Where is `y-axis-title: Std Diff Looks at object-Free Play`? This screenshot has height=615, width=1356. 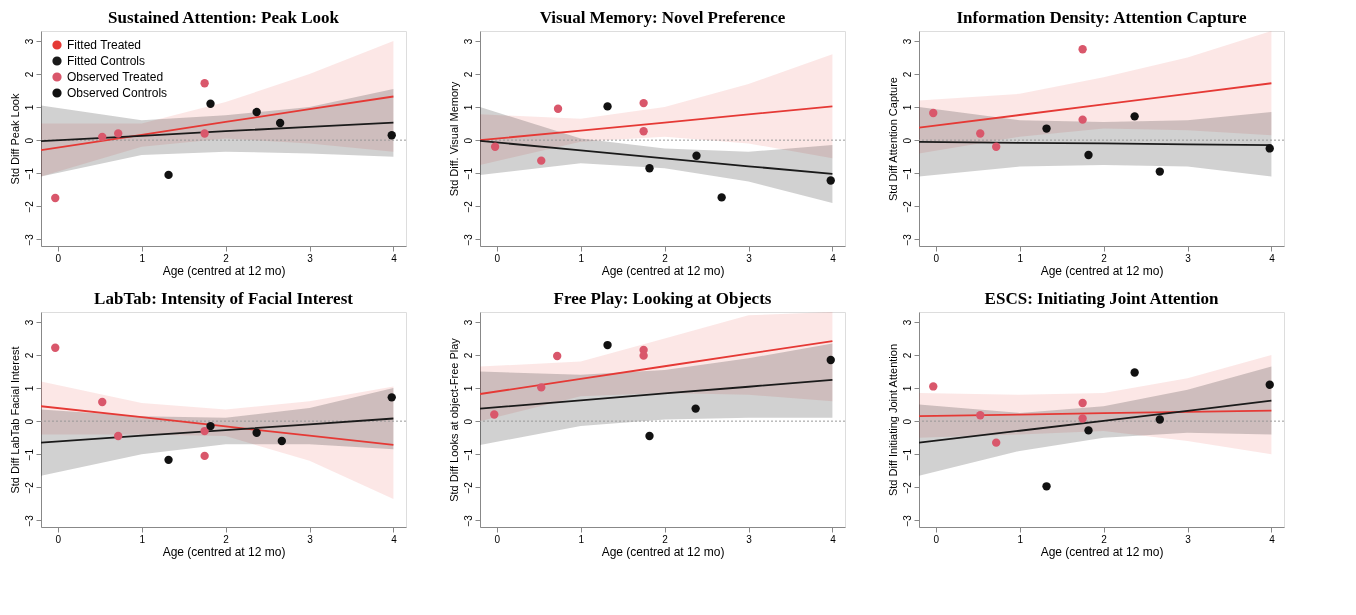 y-axis-title: Std Diff Looks at object-Free Play is located at coordinates (453, 419).